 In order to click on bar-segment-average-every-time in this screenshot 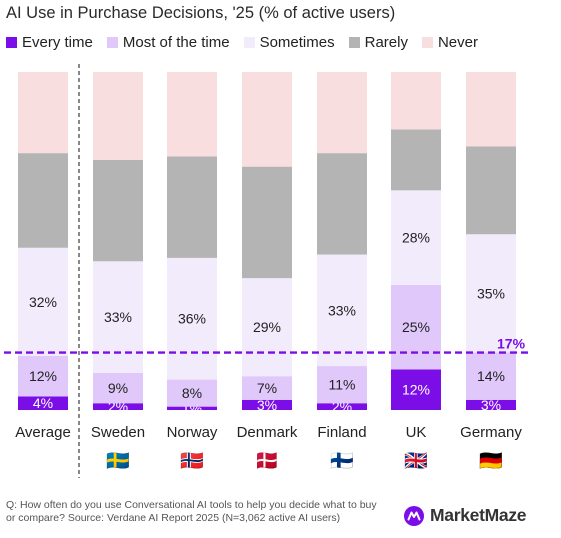, I will do `click(43, 403)`.